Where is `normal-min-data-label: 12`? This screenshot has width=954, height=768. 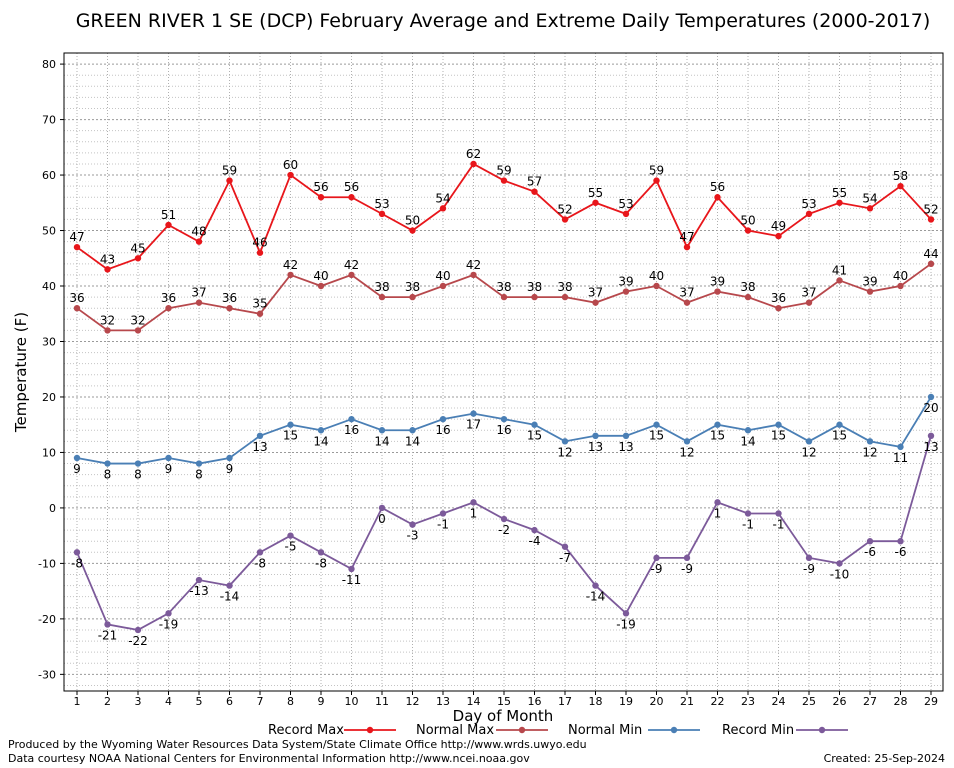 normal-min-data-label: 12 is located at coordinates (564, 452).